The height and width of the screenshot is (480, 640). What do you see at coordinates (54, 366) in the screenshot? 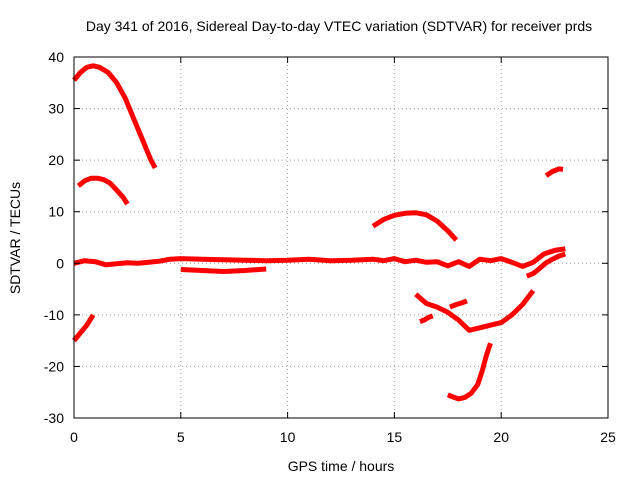
I see `y-tick-label-1: -20` at bounding box center [54, 366].